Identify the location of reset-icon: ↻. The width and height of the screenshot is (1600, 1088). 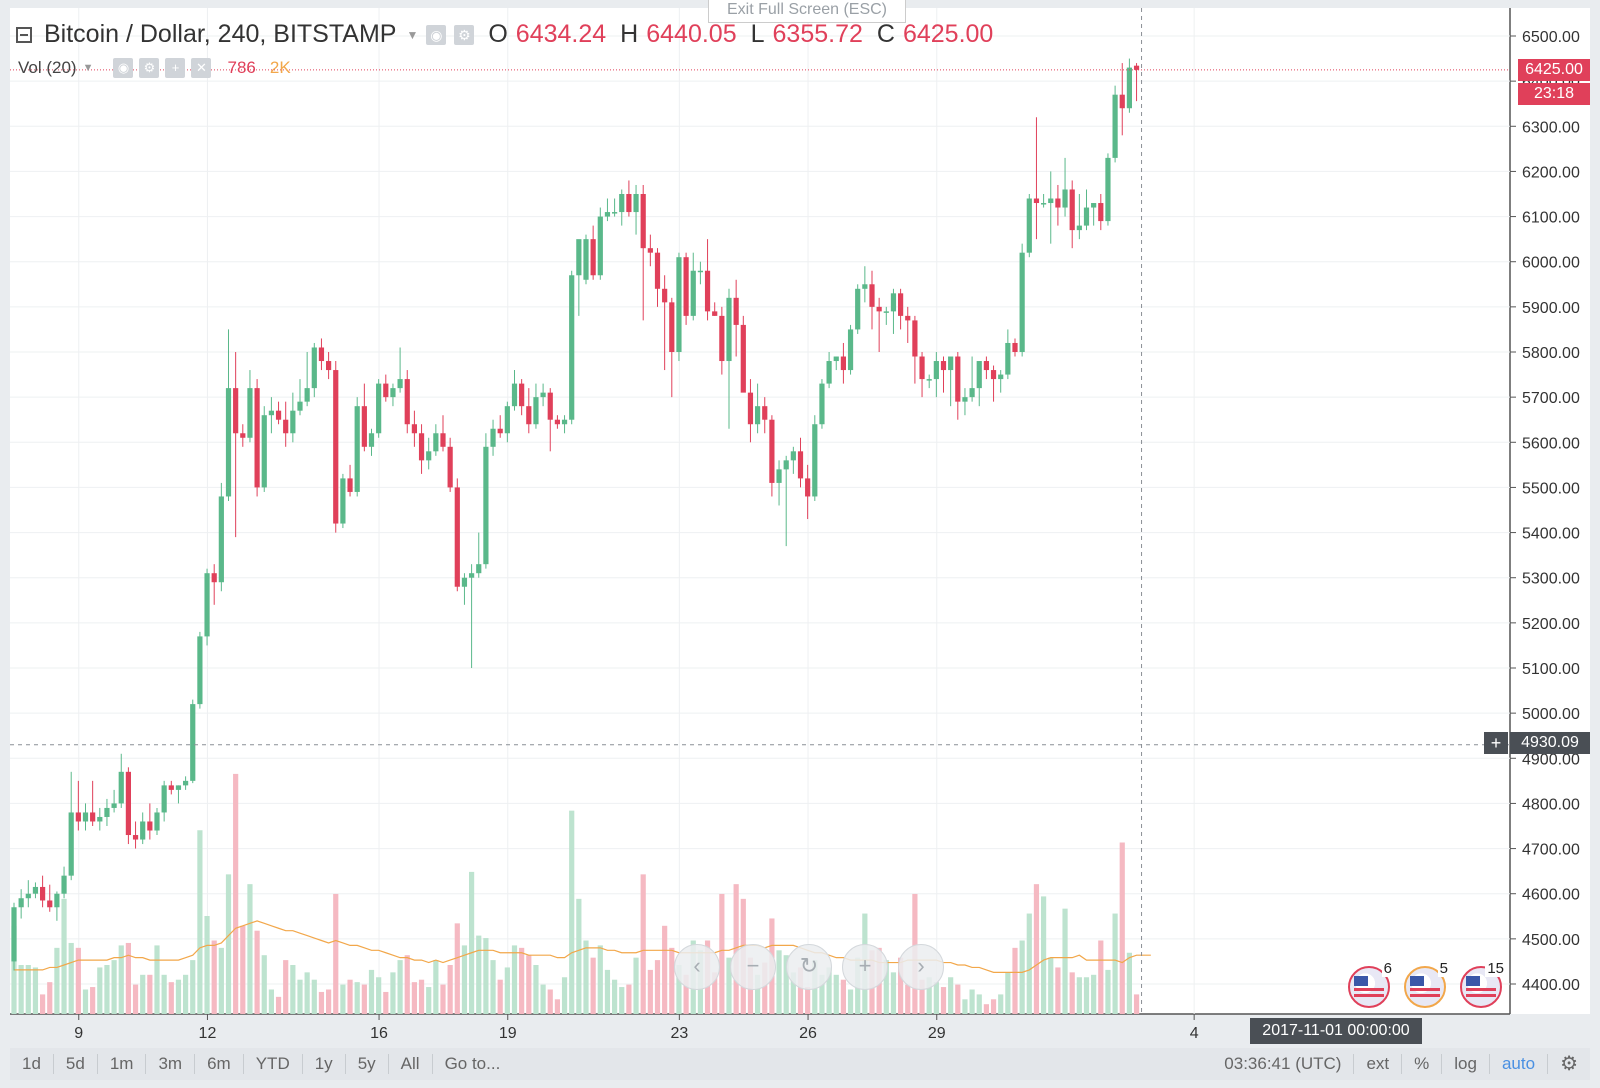
(809, 967).